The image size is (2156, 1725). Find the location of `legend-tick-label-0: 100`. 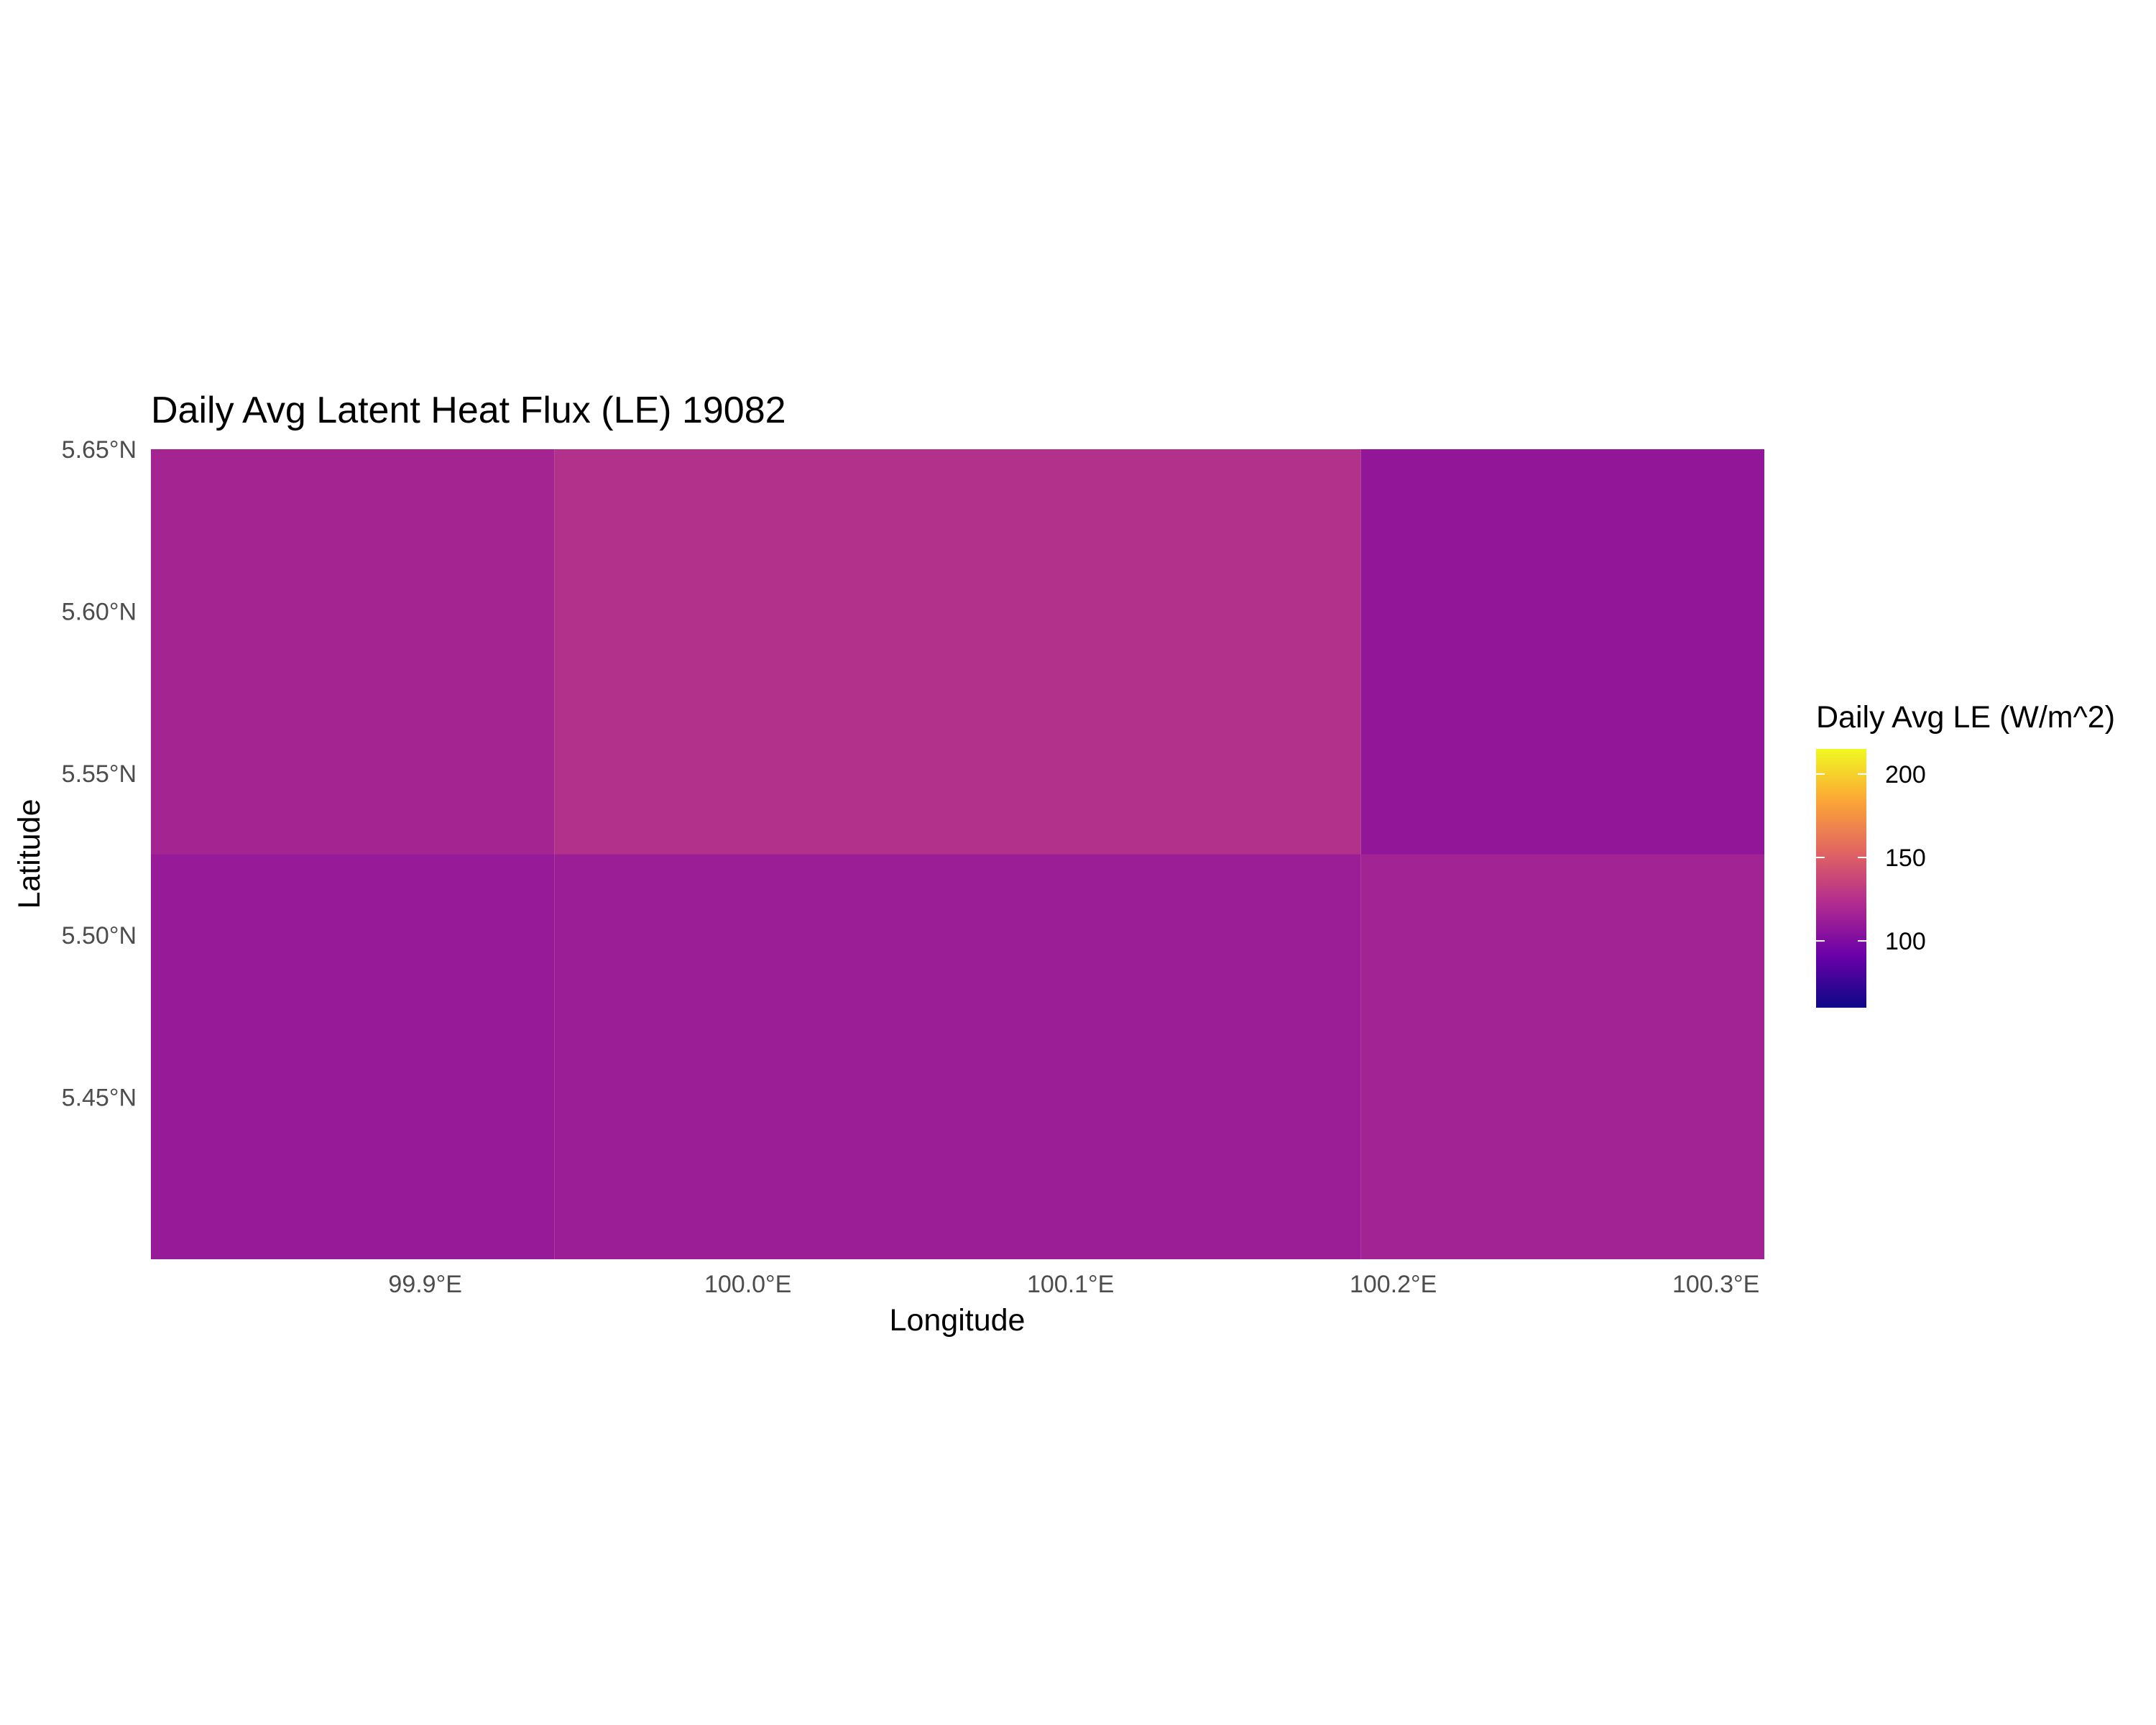

legend-tick-label-0: 100 is located at coordinates (1905, 941).